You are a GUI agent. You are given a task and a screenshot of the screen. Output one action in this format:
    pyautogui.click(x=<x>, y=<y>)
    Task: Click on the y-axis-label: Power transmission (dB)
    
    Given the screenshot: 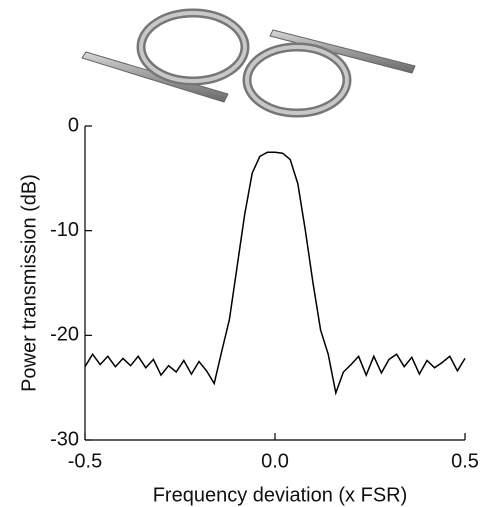 What is the action you would take?
    pyautogui.click(x=29, y=283)
    